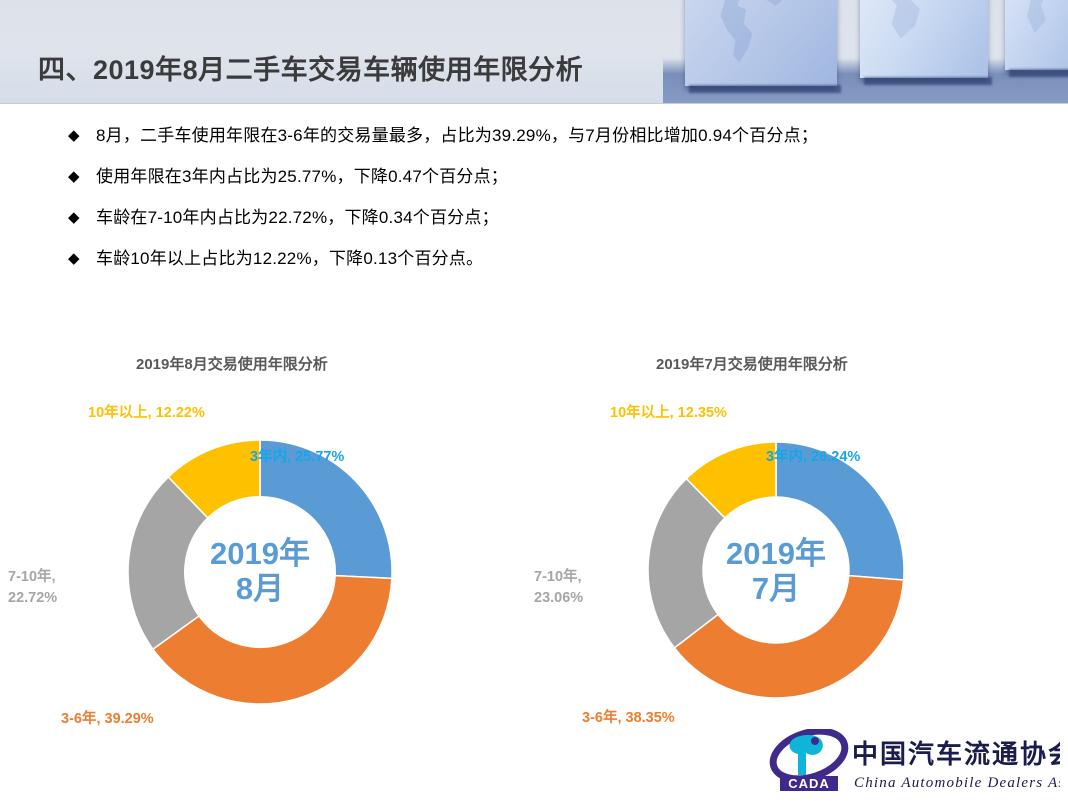  Describe the element at coordinates (765, 89) in the screenshot. I see `header-cube-1-shadow` at that location.